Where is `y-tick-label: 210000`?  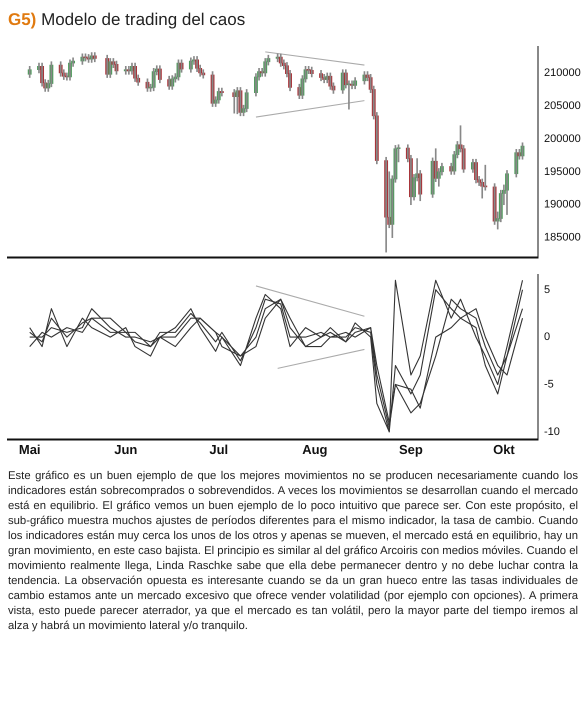 y-tick-label: 210000 is located at coordinates (562, 72).